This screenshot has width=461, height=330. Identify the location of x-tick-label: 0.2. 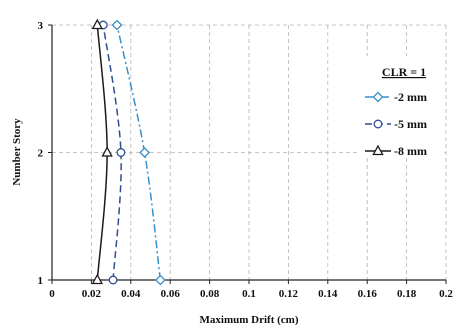
(446, 294).